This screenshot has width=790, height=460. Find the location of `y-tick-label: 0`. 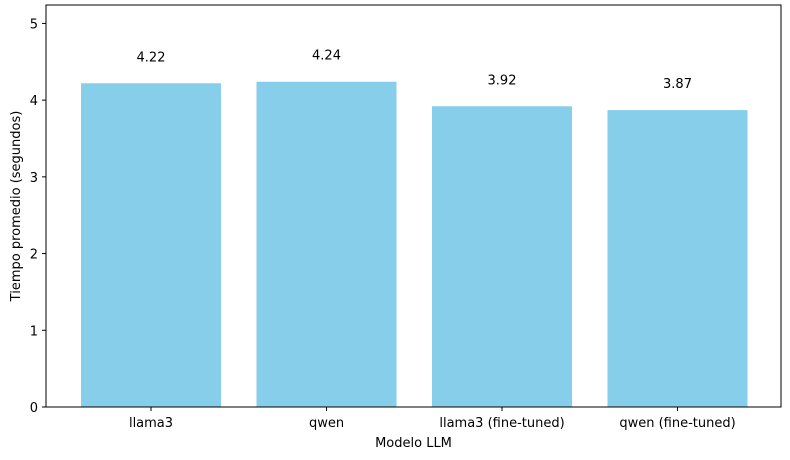

y-tick-label: 0 is located at coordinates (34, 408).